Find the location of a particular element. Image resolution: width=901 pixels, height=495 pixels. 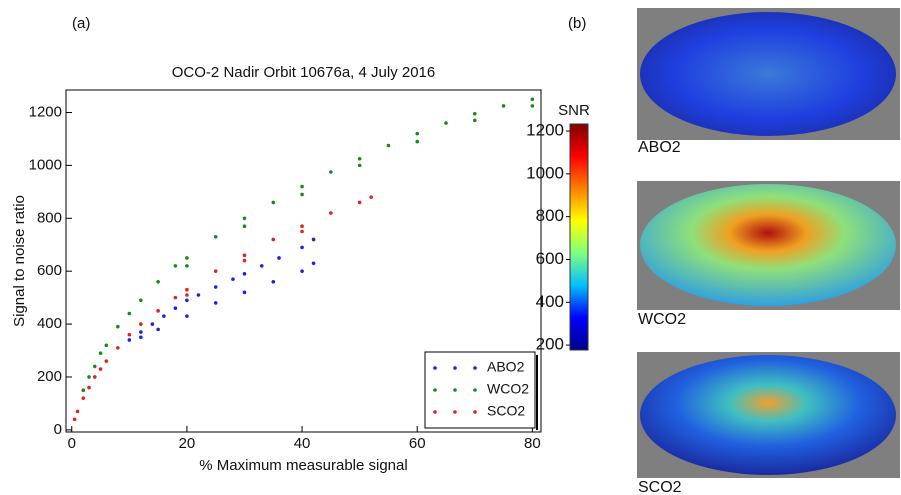

x-tick-label: 0 is located at coordinates (72, 443).